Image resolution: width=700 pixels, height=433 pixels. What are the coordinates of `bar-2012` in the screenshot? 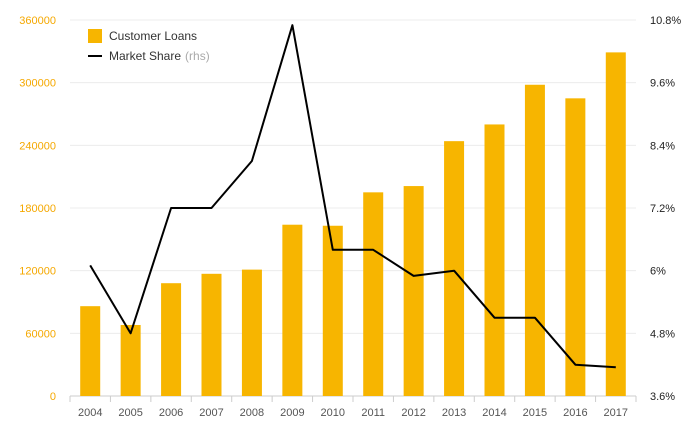 It's located at (413, 291).